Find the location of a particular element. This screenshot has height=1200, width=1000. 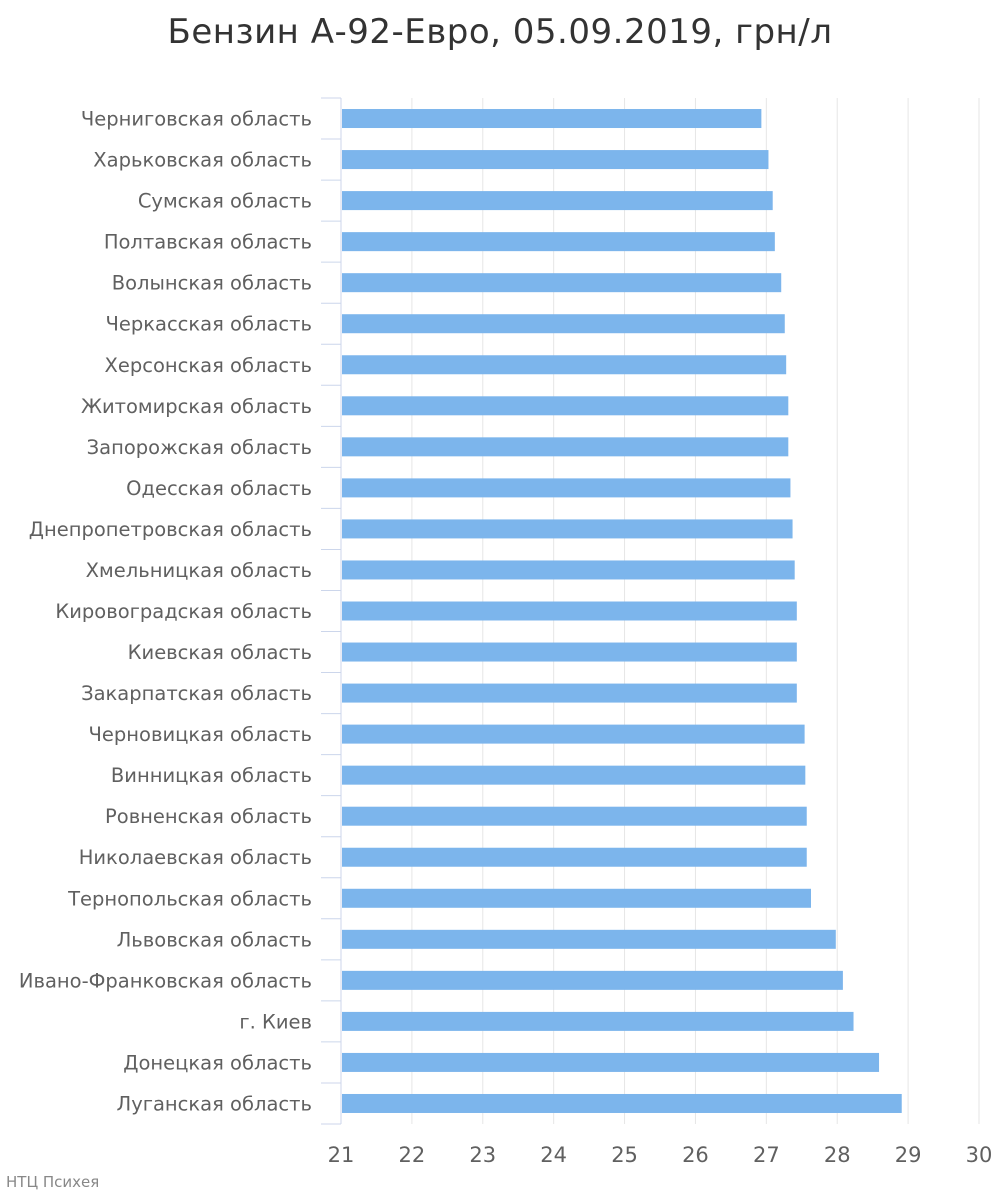

value-axis-labels: 21 22 23 24 25 26 27 28 29 30 is located at coordinates (660, 1155).